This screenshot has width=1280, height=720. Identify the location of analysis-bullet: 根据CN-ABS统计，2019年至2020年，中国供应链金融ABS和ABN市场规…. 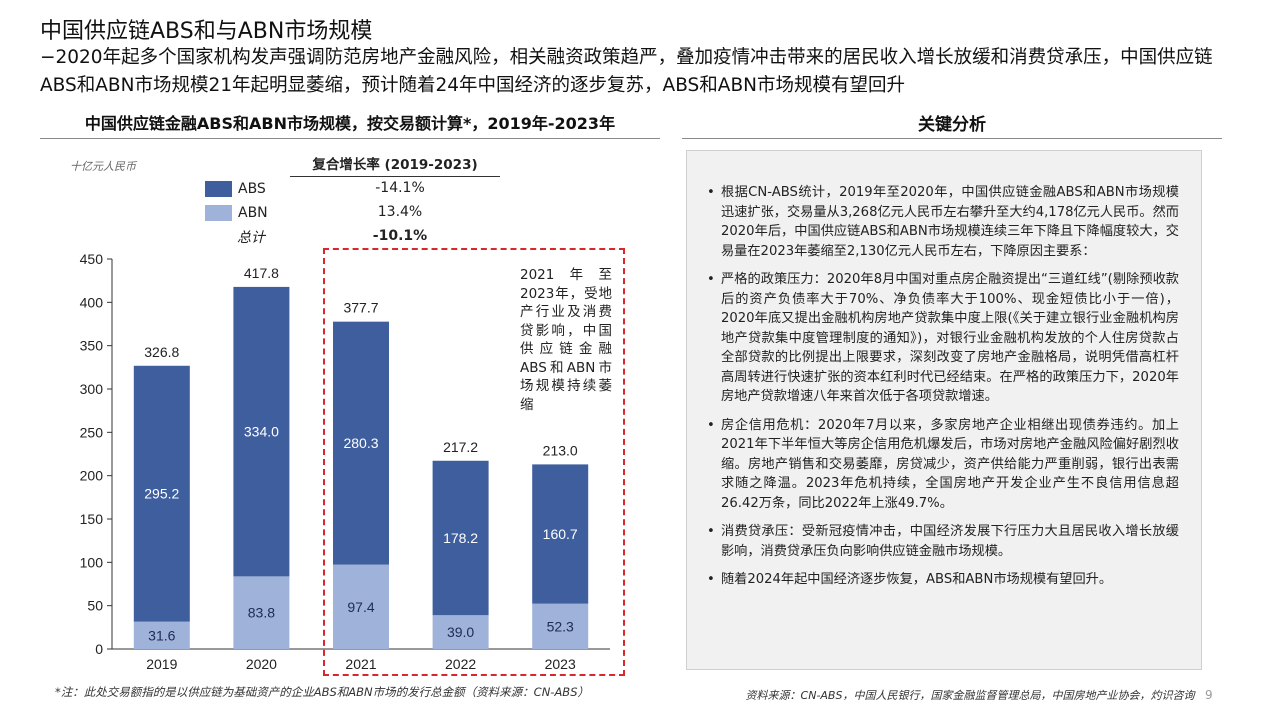
(943, 222).